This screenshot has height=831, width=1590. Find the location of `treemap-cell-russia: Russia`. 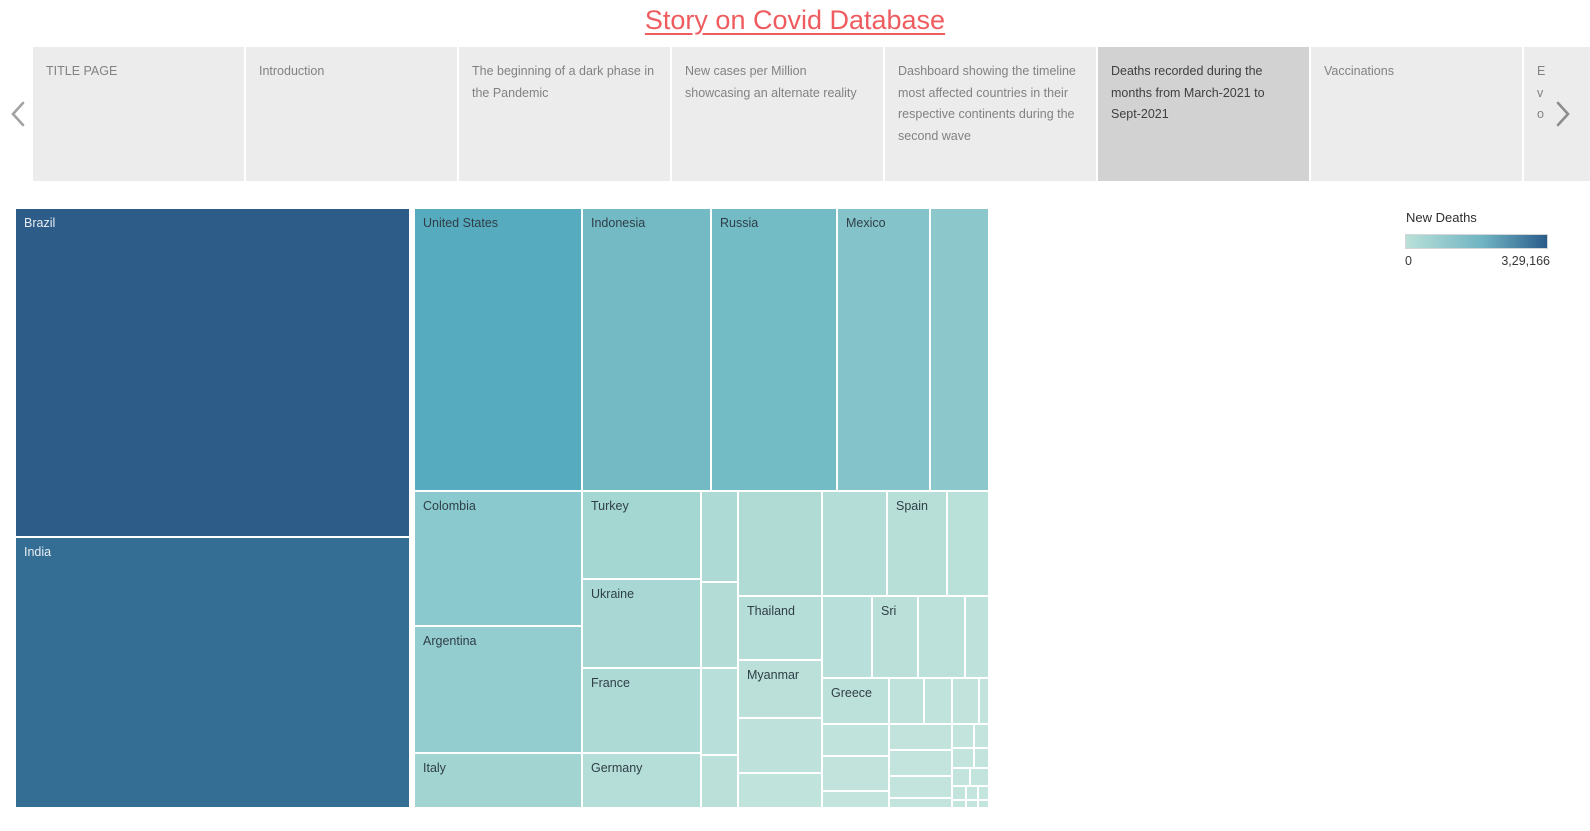

treemap-cell-russia: Russia is located at coordinates (774, 349).